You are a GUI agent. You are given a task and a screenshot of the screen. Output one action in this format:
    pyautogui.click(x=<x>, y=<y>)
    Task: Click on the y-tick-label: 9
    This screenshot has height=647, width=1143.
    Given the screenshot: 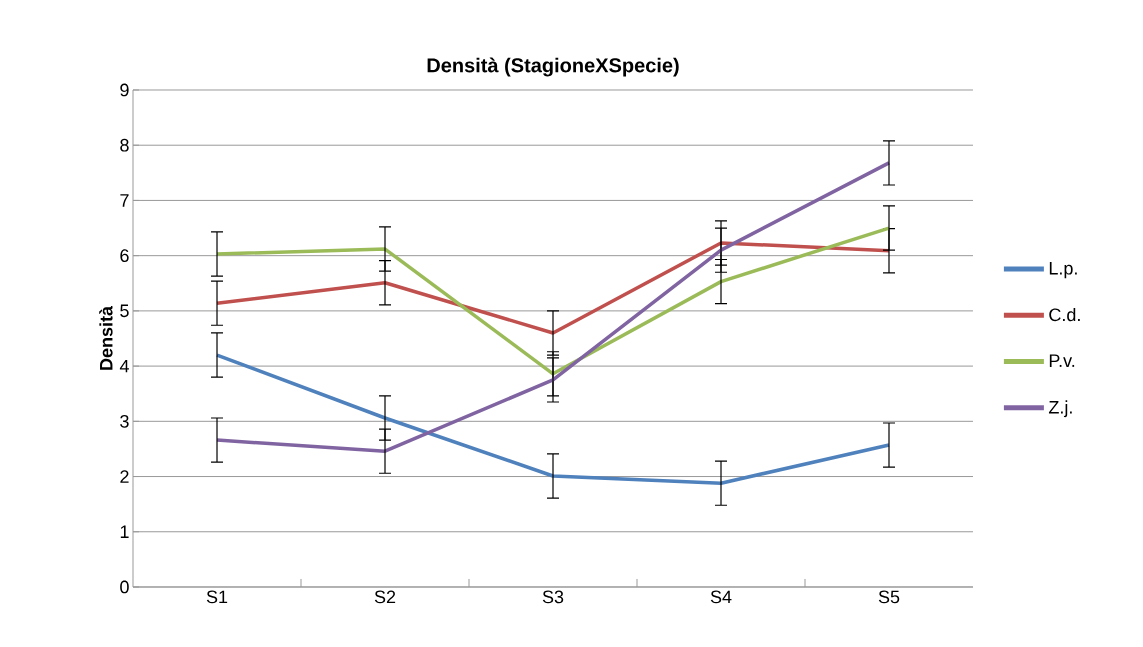 What is the action you would take?
    pyautogui.click(x=124, y=90)
    